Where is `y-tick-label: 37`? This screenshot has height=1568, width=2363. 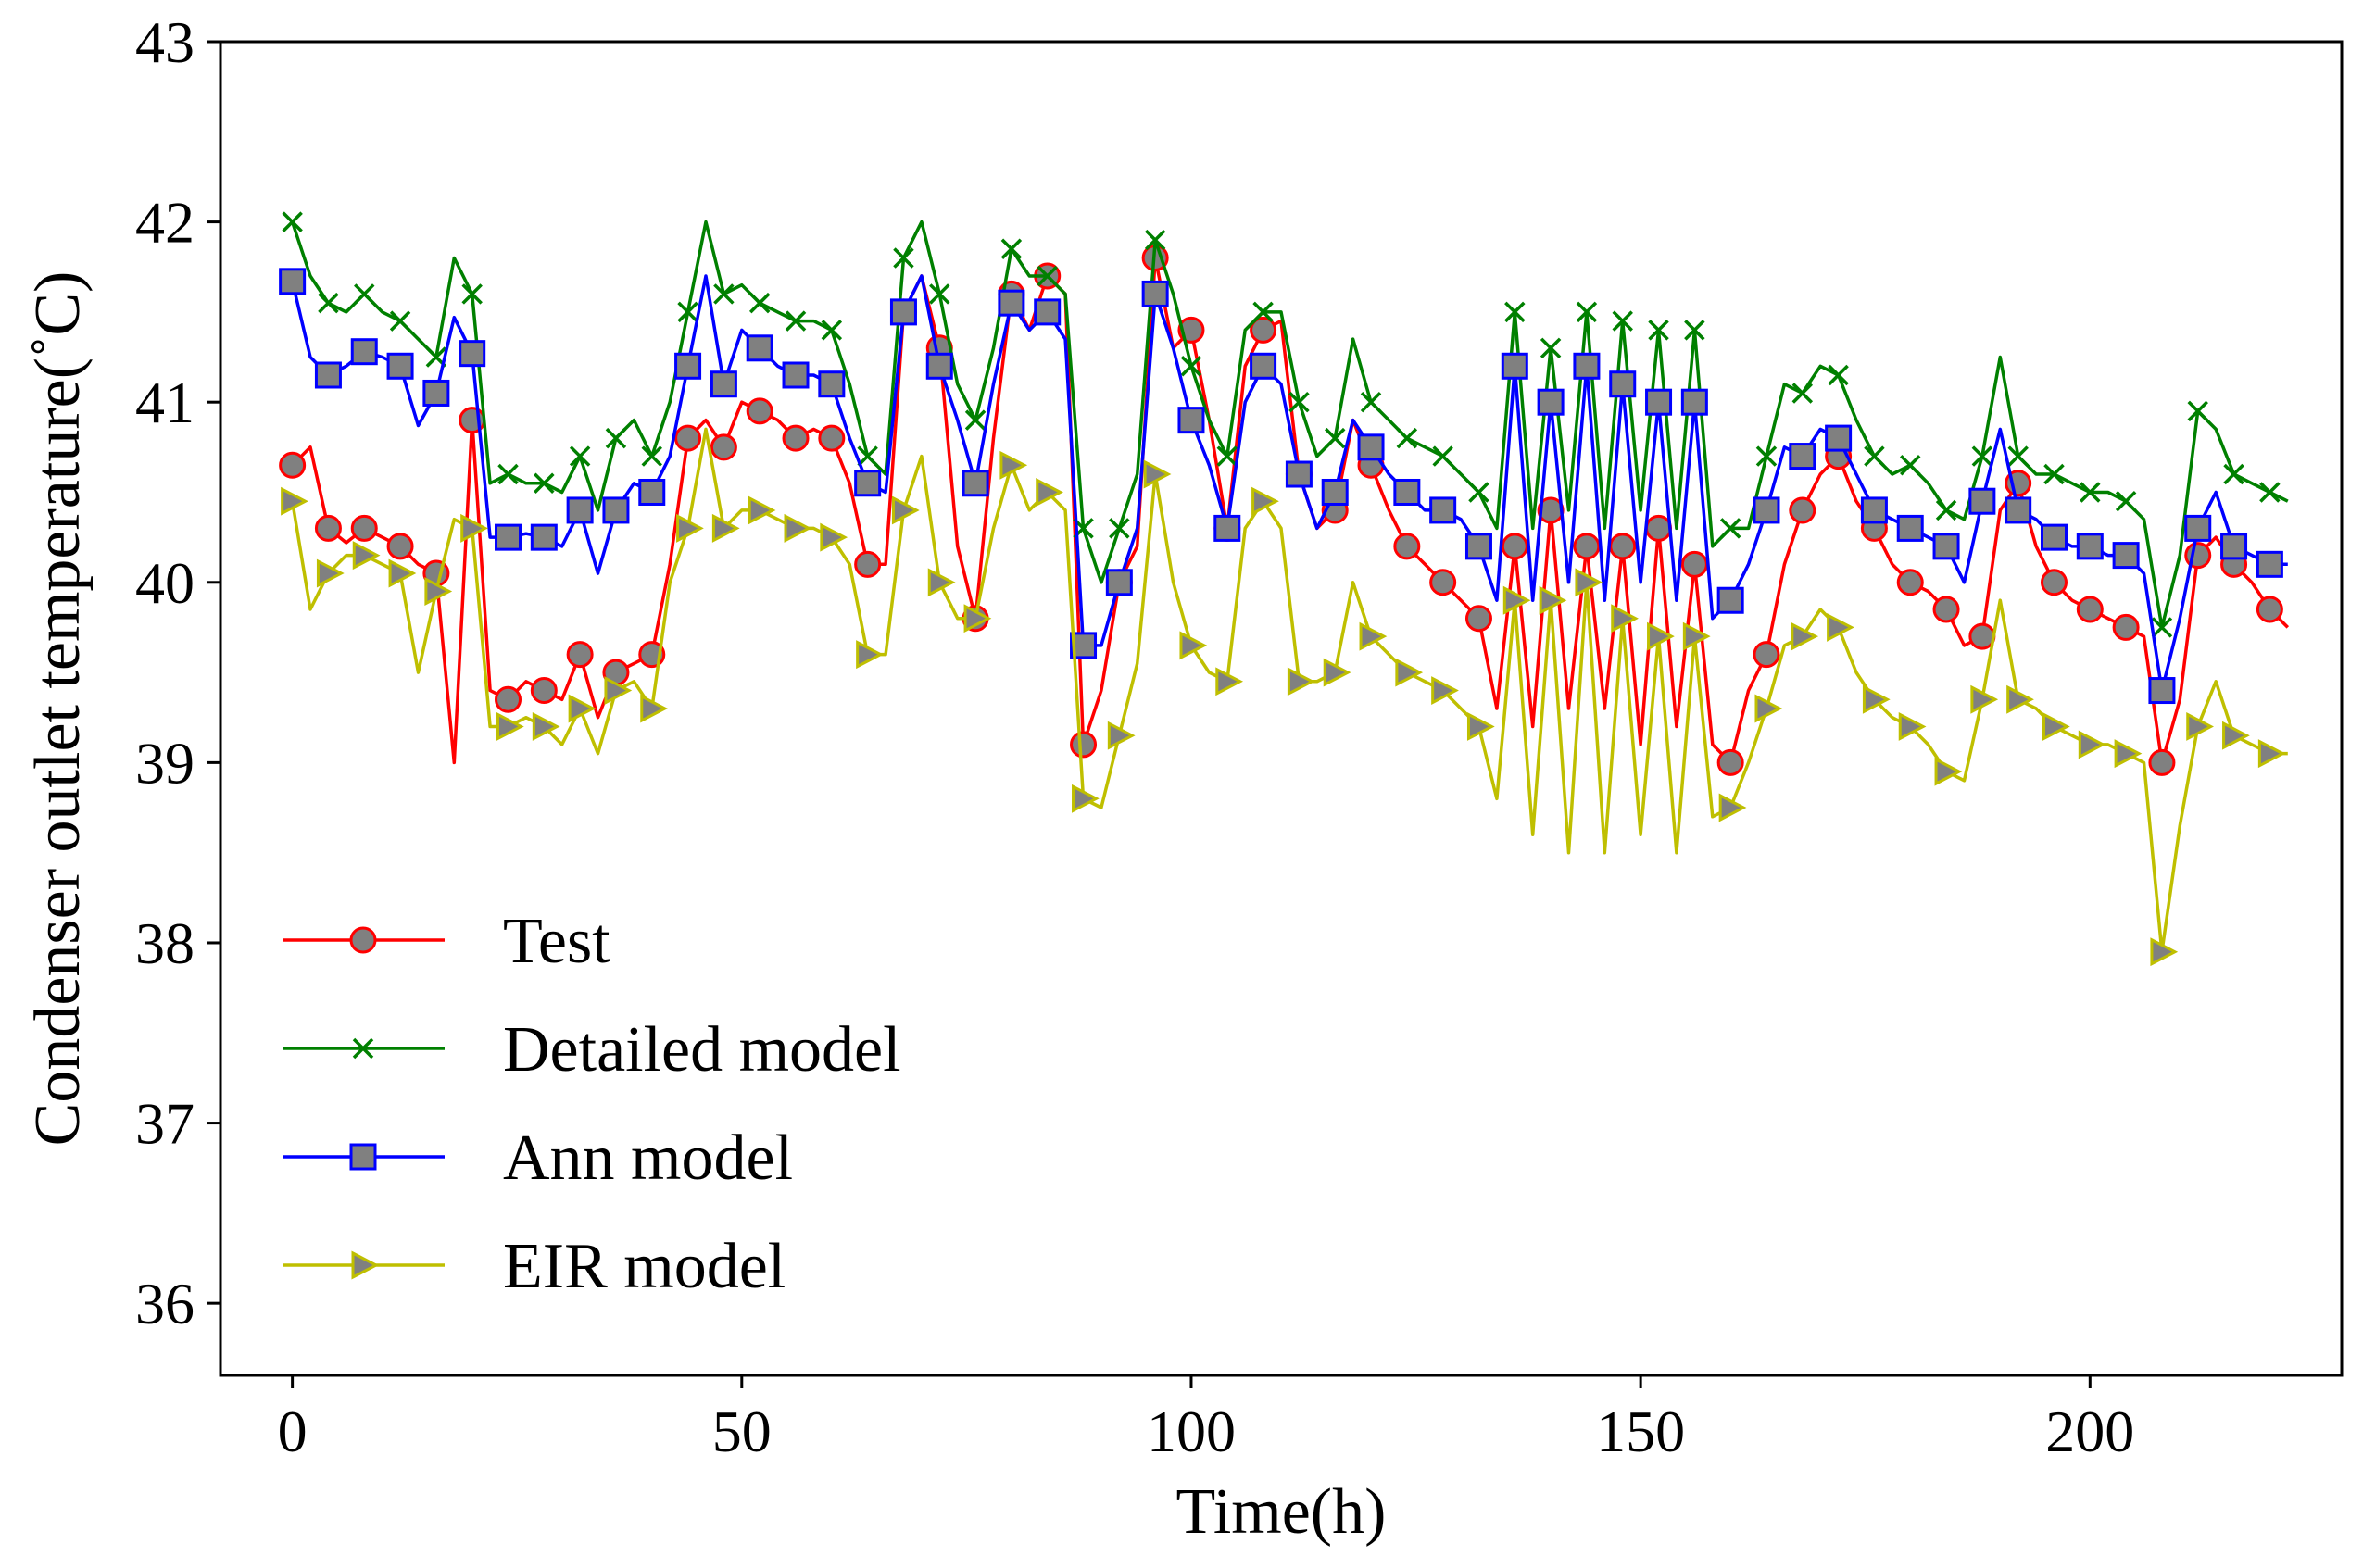
y-tick-label: 37 is located at coordinates (165, 1124).